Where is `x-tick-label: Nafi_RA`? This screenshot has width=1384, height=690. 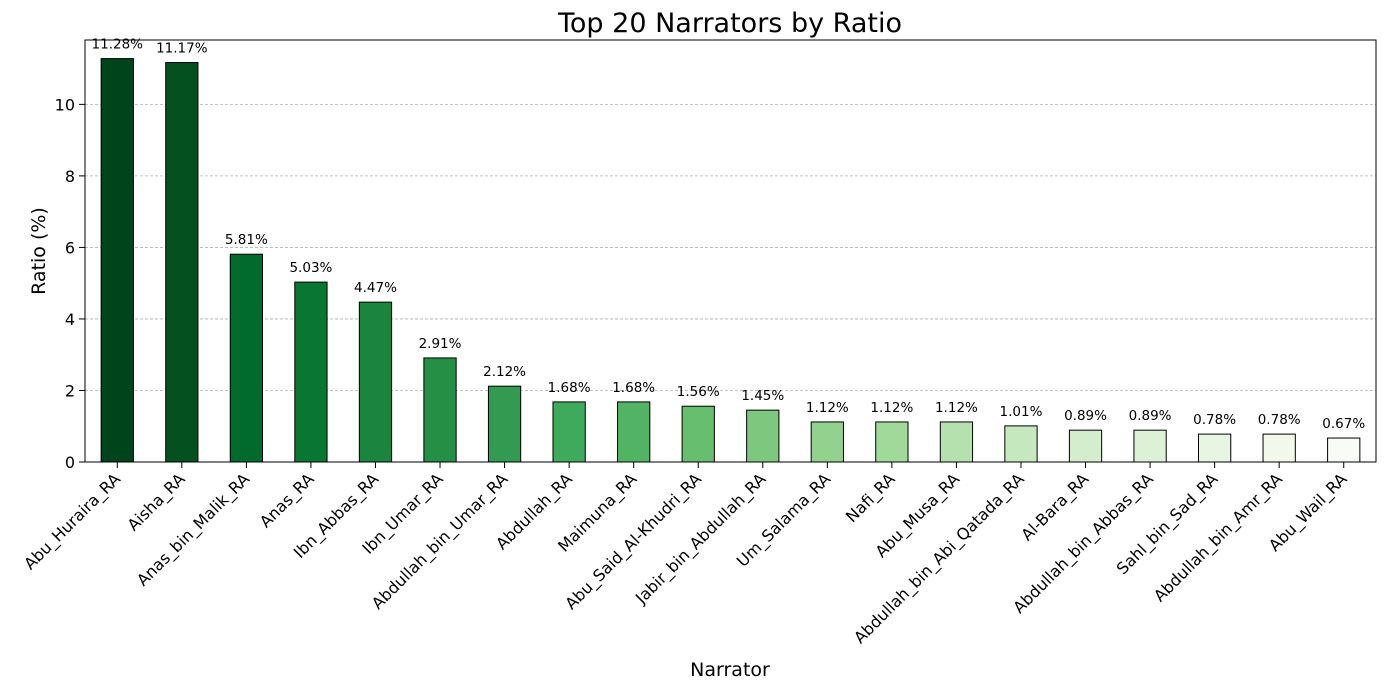 x-tick-label: Nafi_RA is located at coordinates (871, 498).